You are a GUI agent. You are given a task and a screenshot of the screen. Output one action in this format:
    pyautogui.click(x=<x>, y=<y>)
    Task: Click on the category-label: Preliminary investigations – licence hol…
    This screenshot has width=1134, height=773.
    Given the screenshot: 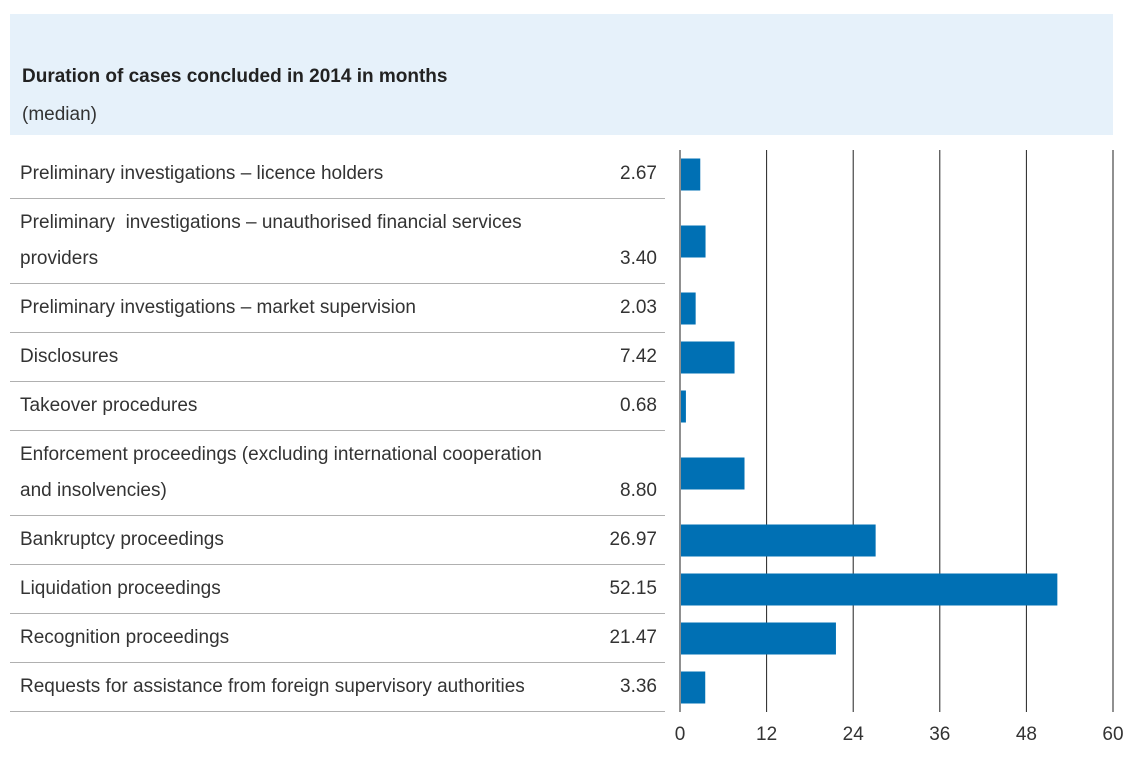 What is the action you would take?
    pyautogui.click(x=202, y=173)
    